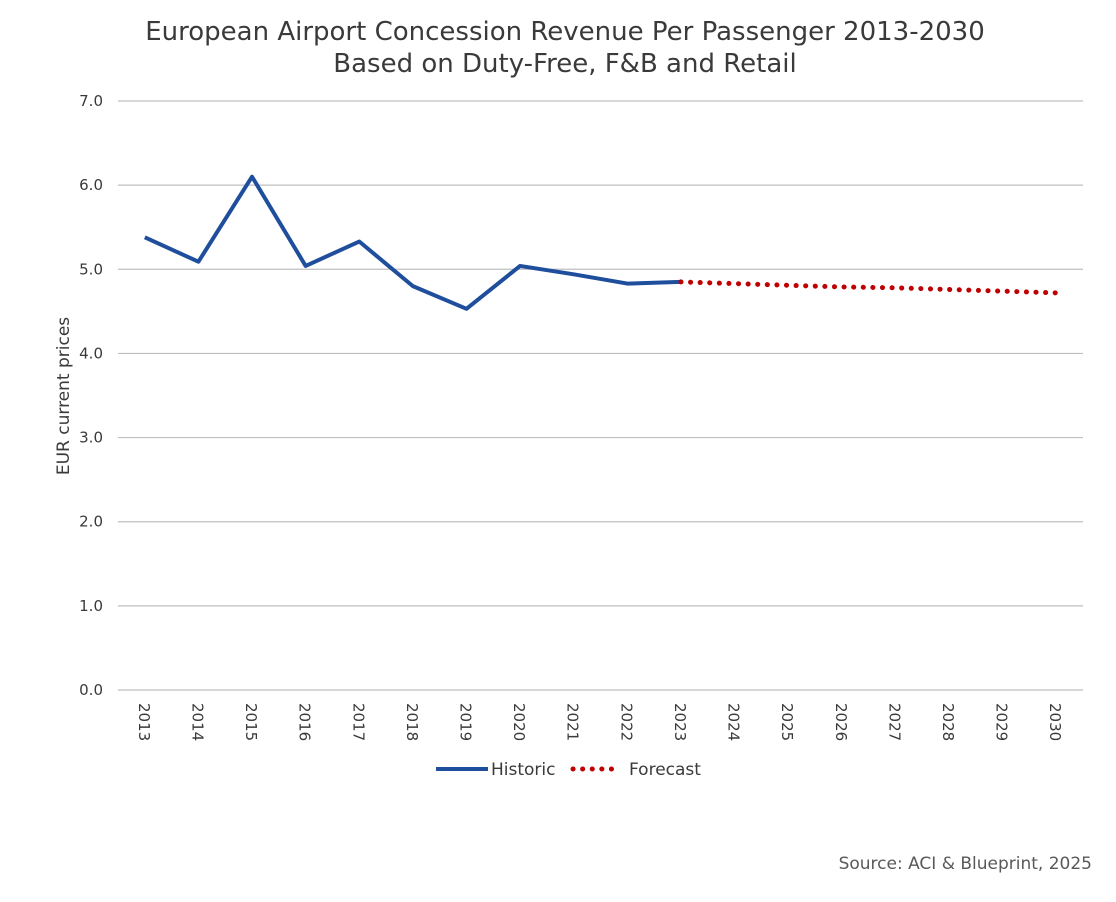  What do you see at coordinates (948, 722) in the screenshot?
I see `x-tick-label: 2028` at bounding box center [948, 722].